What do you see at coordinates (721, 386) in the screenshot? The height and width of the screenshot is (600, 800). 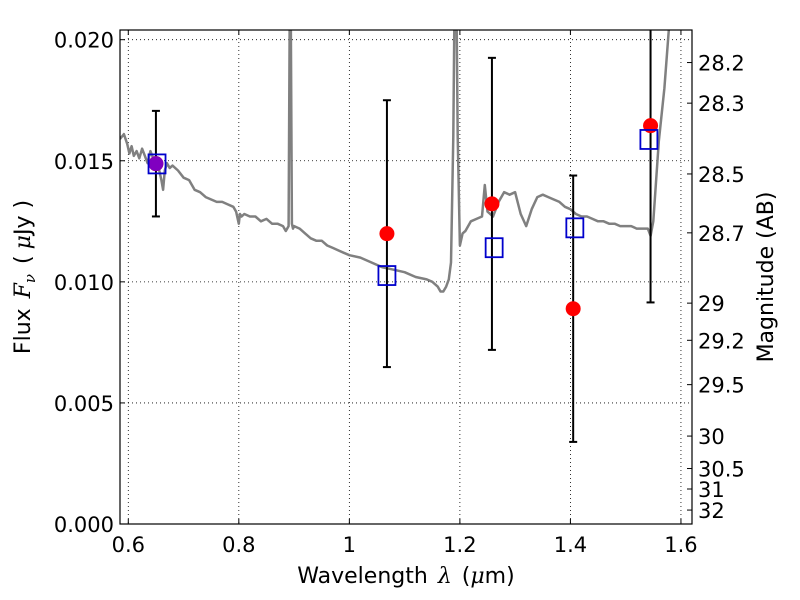 I see `y2-tick-label: 29.5` at bounding box center [721, 386].